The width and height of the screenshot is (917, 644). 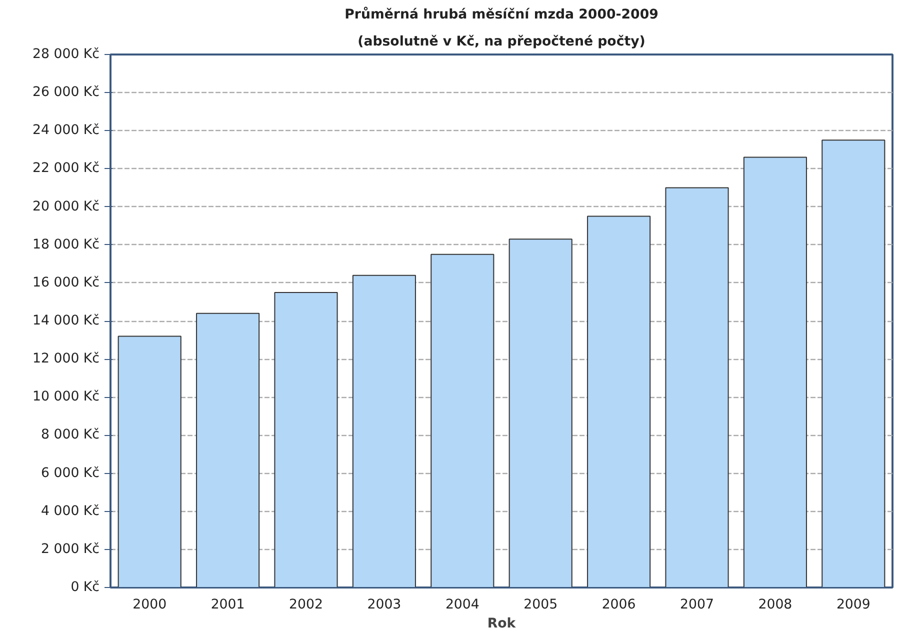 What do you see at coordinates (66, 92) in the screenshot?
I see `y-tick-label: 26 000 Kč` at bounding box center [66, 92].